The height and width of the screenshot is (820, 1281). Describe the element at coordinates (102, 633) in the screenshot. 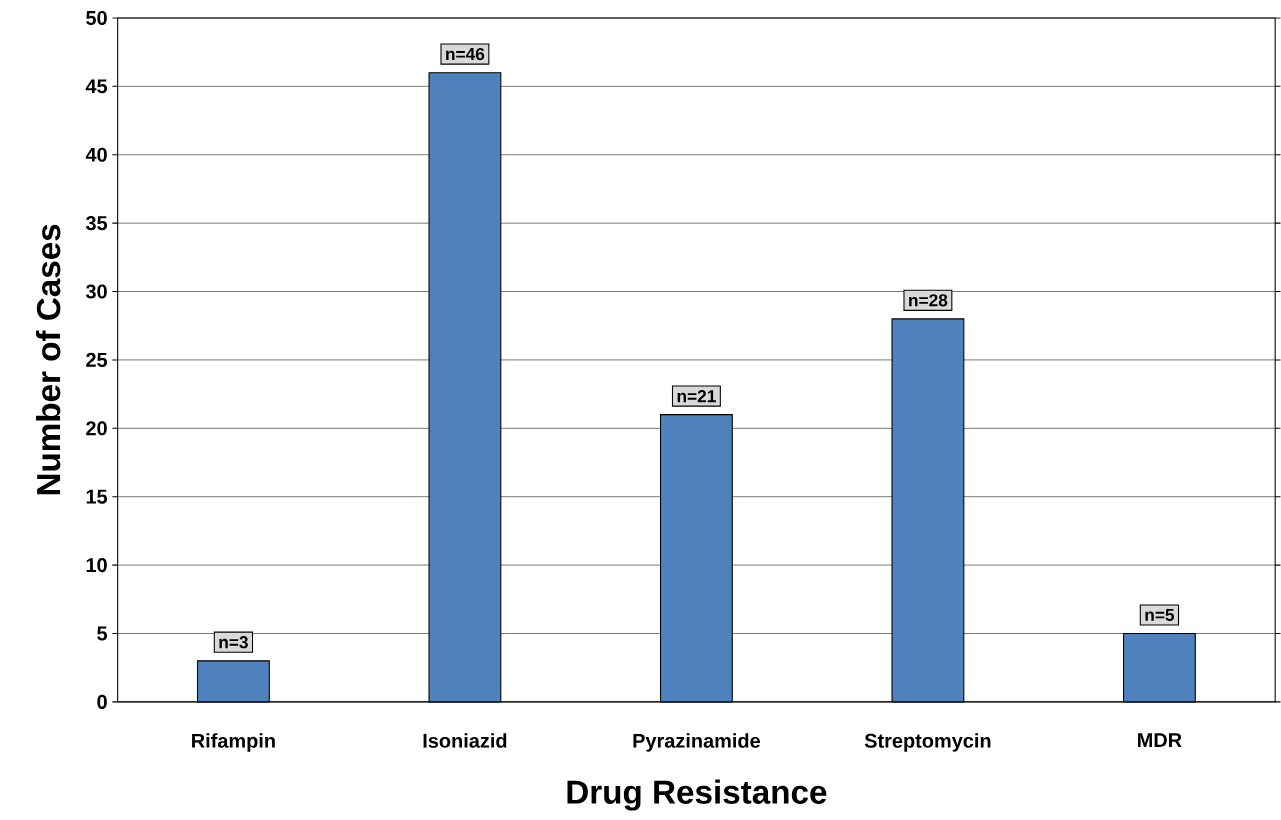

I see `y-tick-label: 5` at that location.